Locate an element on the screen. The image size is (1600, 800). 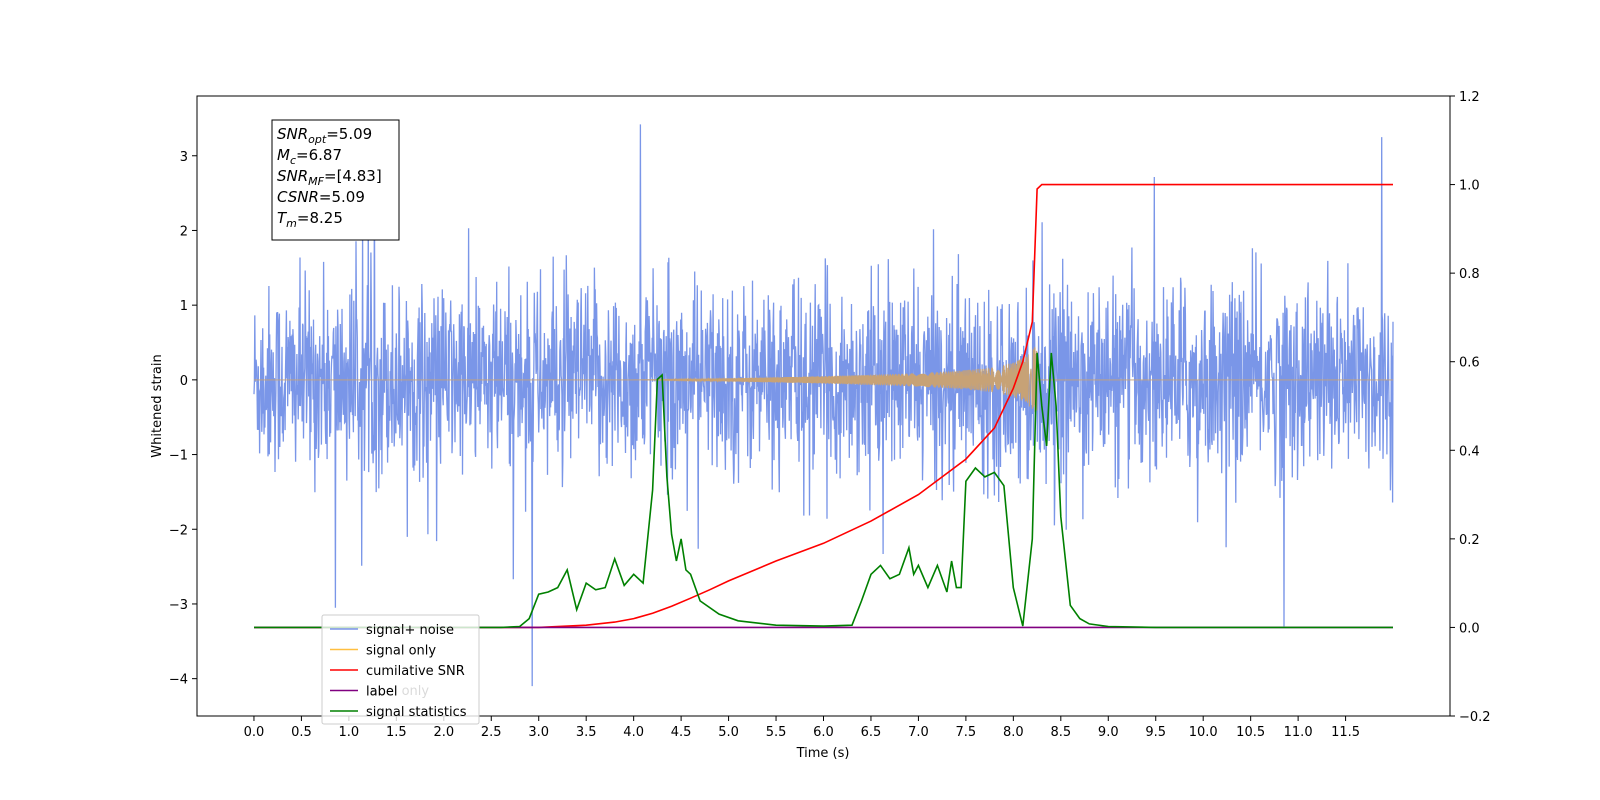
y-axis-label: Whitened strain is located at coordinates (157, 405).